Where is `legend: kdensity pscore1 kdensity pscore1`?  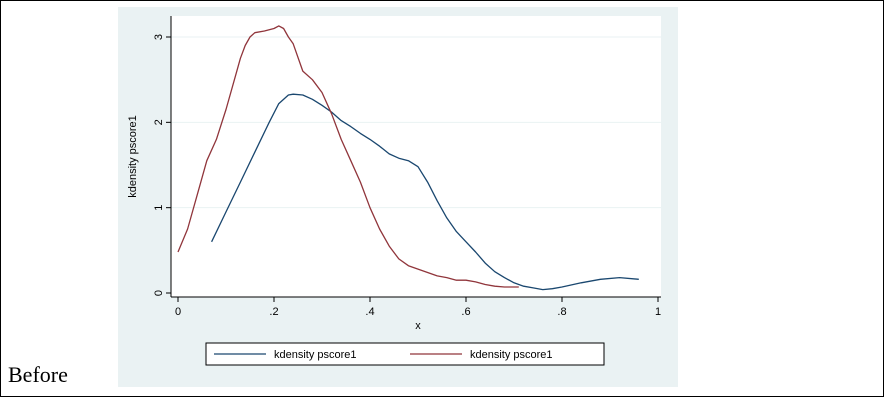
legend: kdensity pscore1 kdensity pscore1 is located at coordinates (405, 354).